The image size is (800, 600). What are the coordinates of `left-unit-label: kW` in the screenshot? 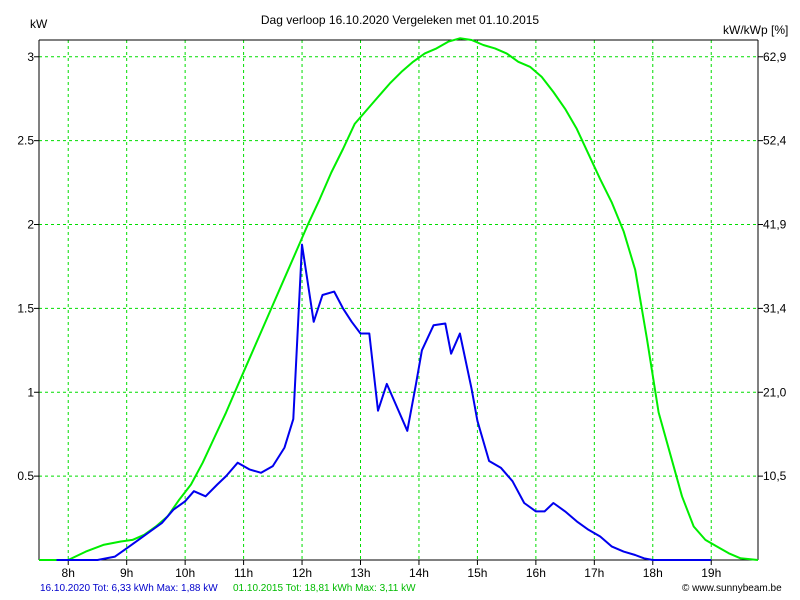 It's located at (39, 24).